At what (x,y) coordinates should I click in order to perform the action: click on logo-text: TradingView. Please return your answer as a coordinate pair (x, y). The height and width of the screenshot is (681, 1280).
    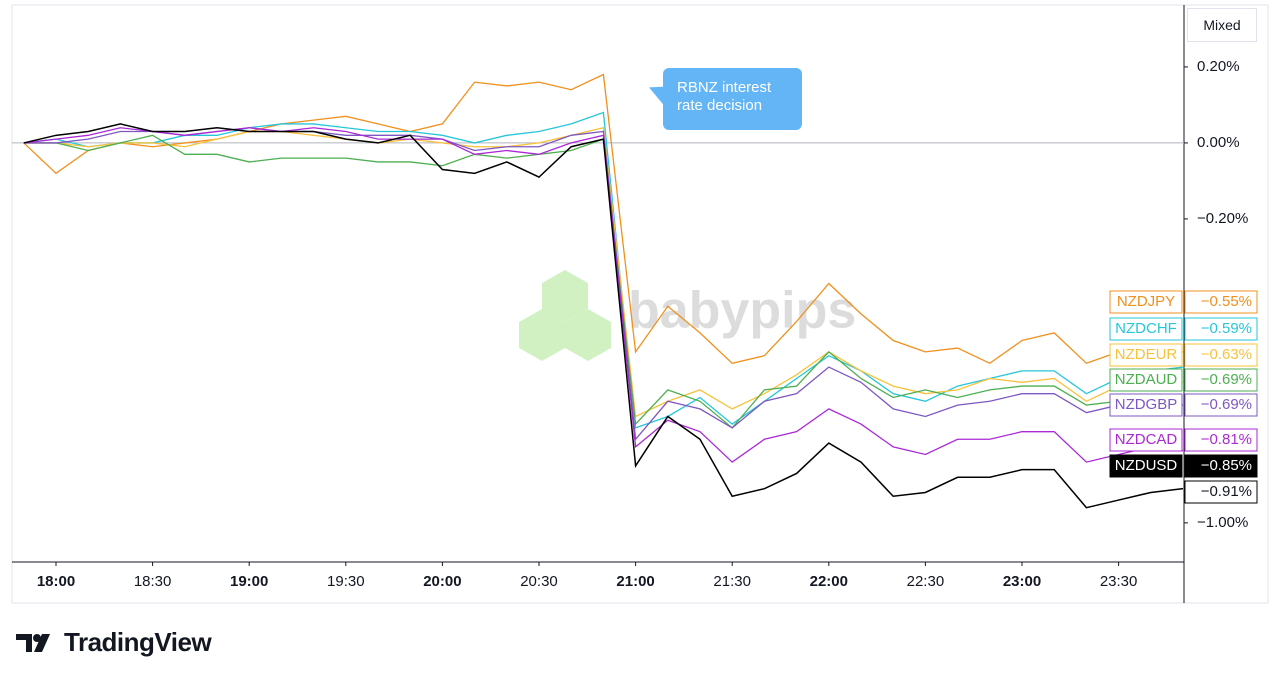
    Looking at the image, I should click on (138, 642).